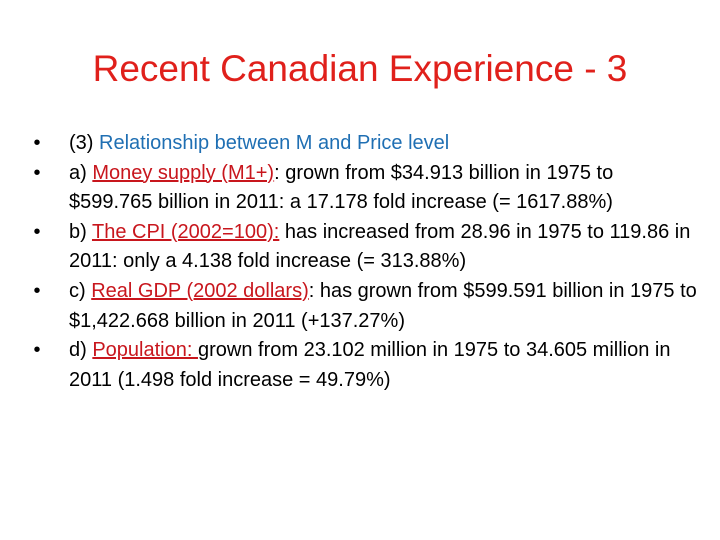 The height and width of the screenshot is (540, 720). What do you see at coordinates (145, 350) in the screenshot?
I see `bullet-highlight: Population:` at bounding box center [145, 350].